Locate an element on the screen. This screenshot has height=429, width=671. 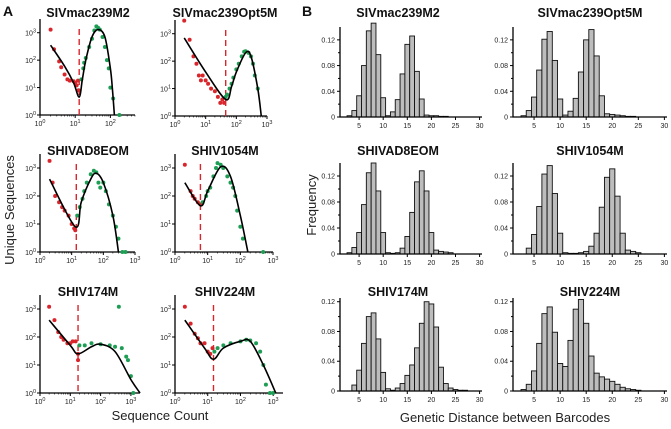
x-tick-label: 10¹ is located at coordinates (207, 260).